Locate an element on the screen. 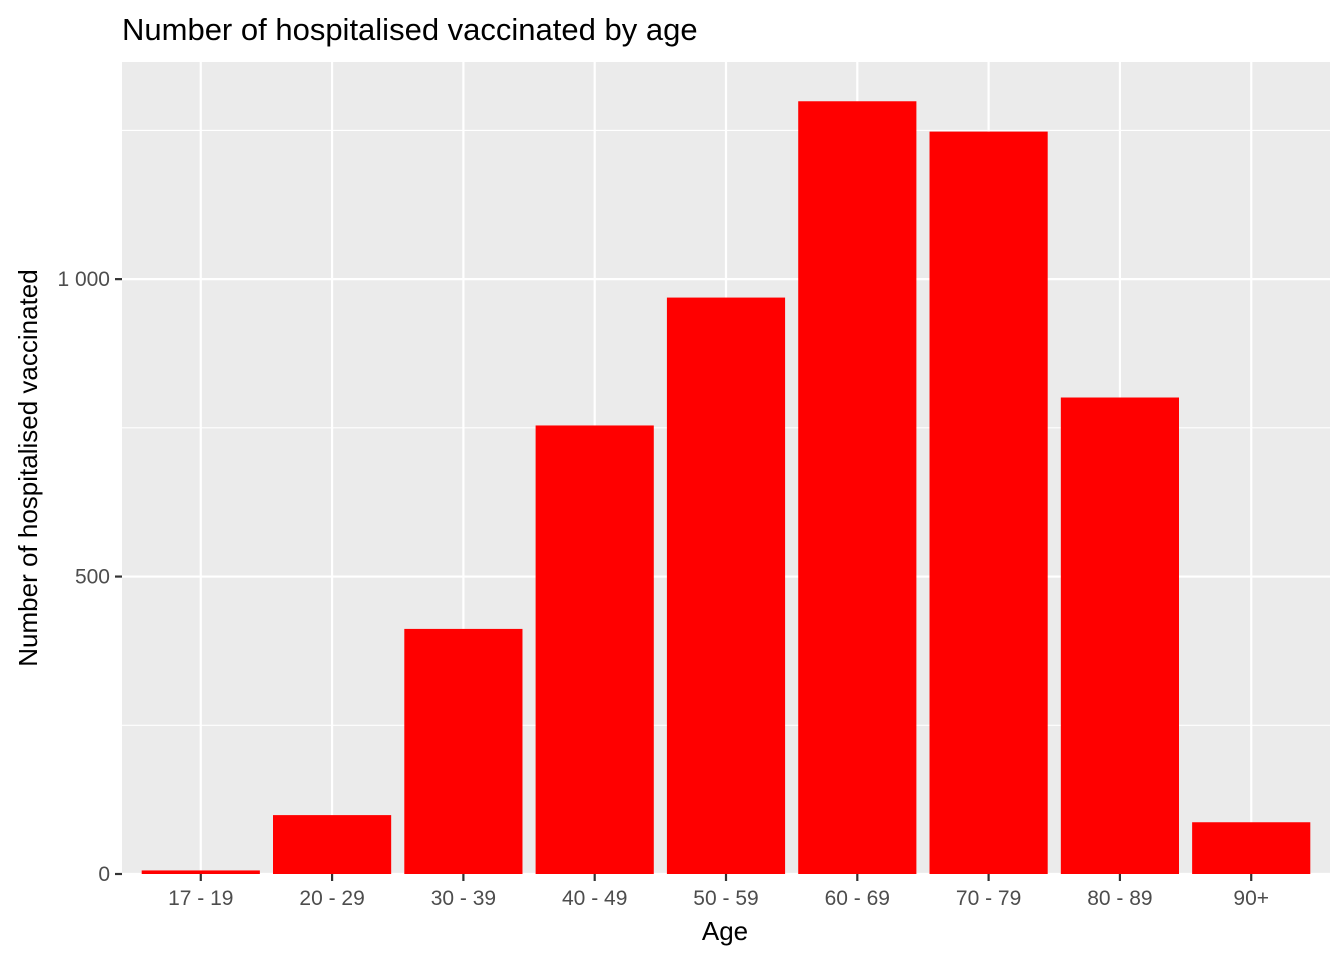 This screenshot has height=960, width=1344. y-axis: 0 500 1 000 is located at coordinates (89, 577).